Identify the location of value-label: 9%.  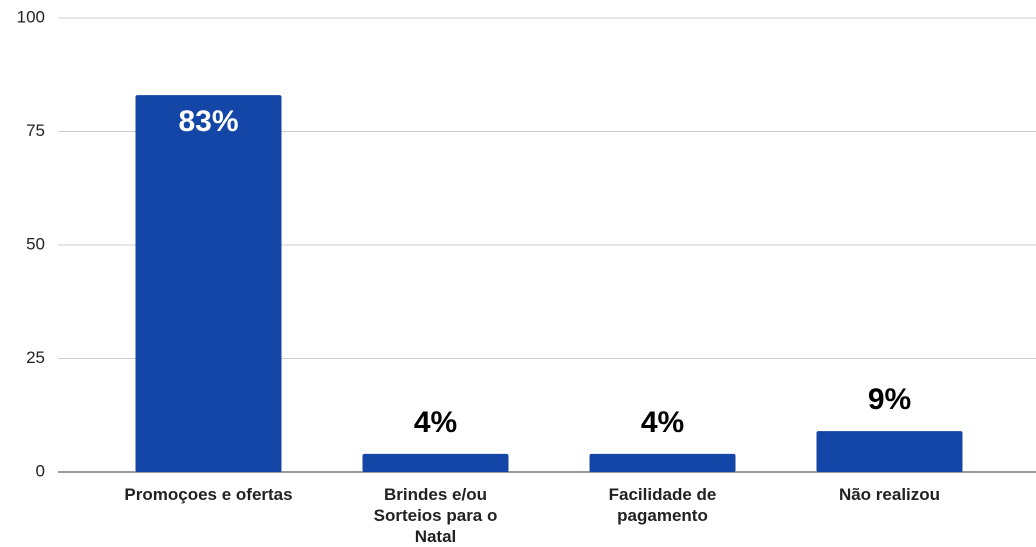
(889, 399).